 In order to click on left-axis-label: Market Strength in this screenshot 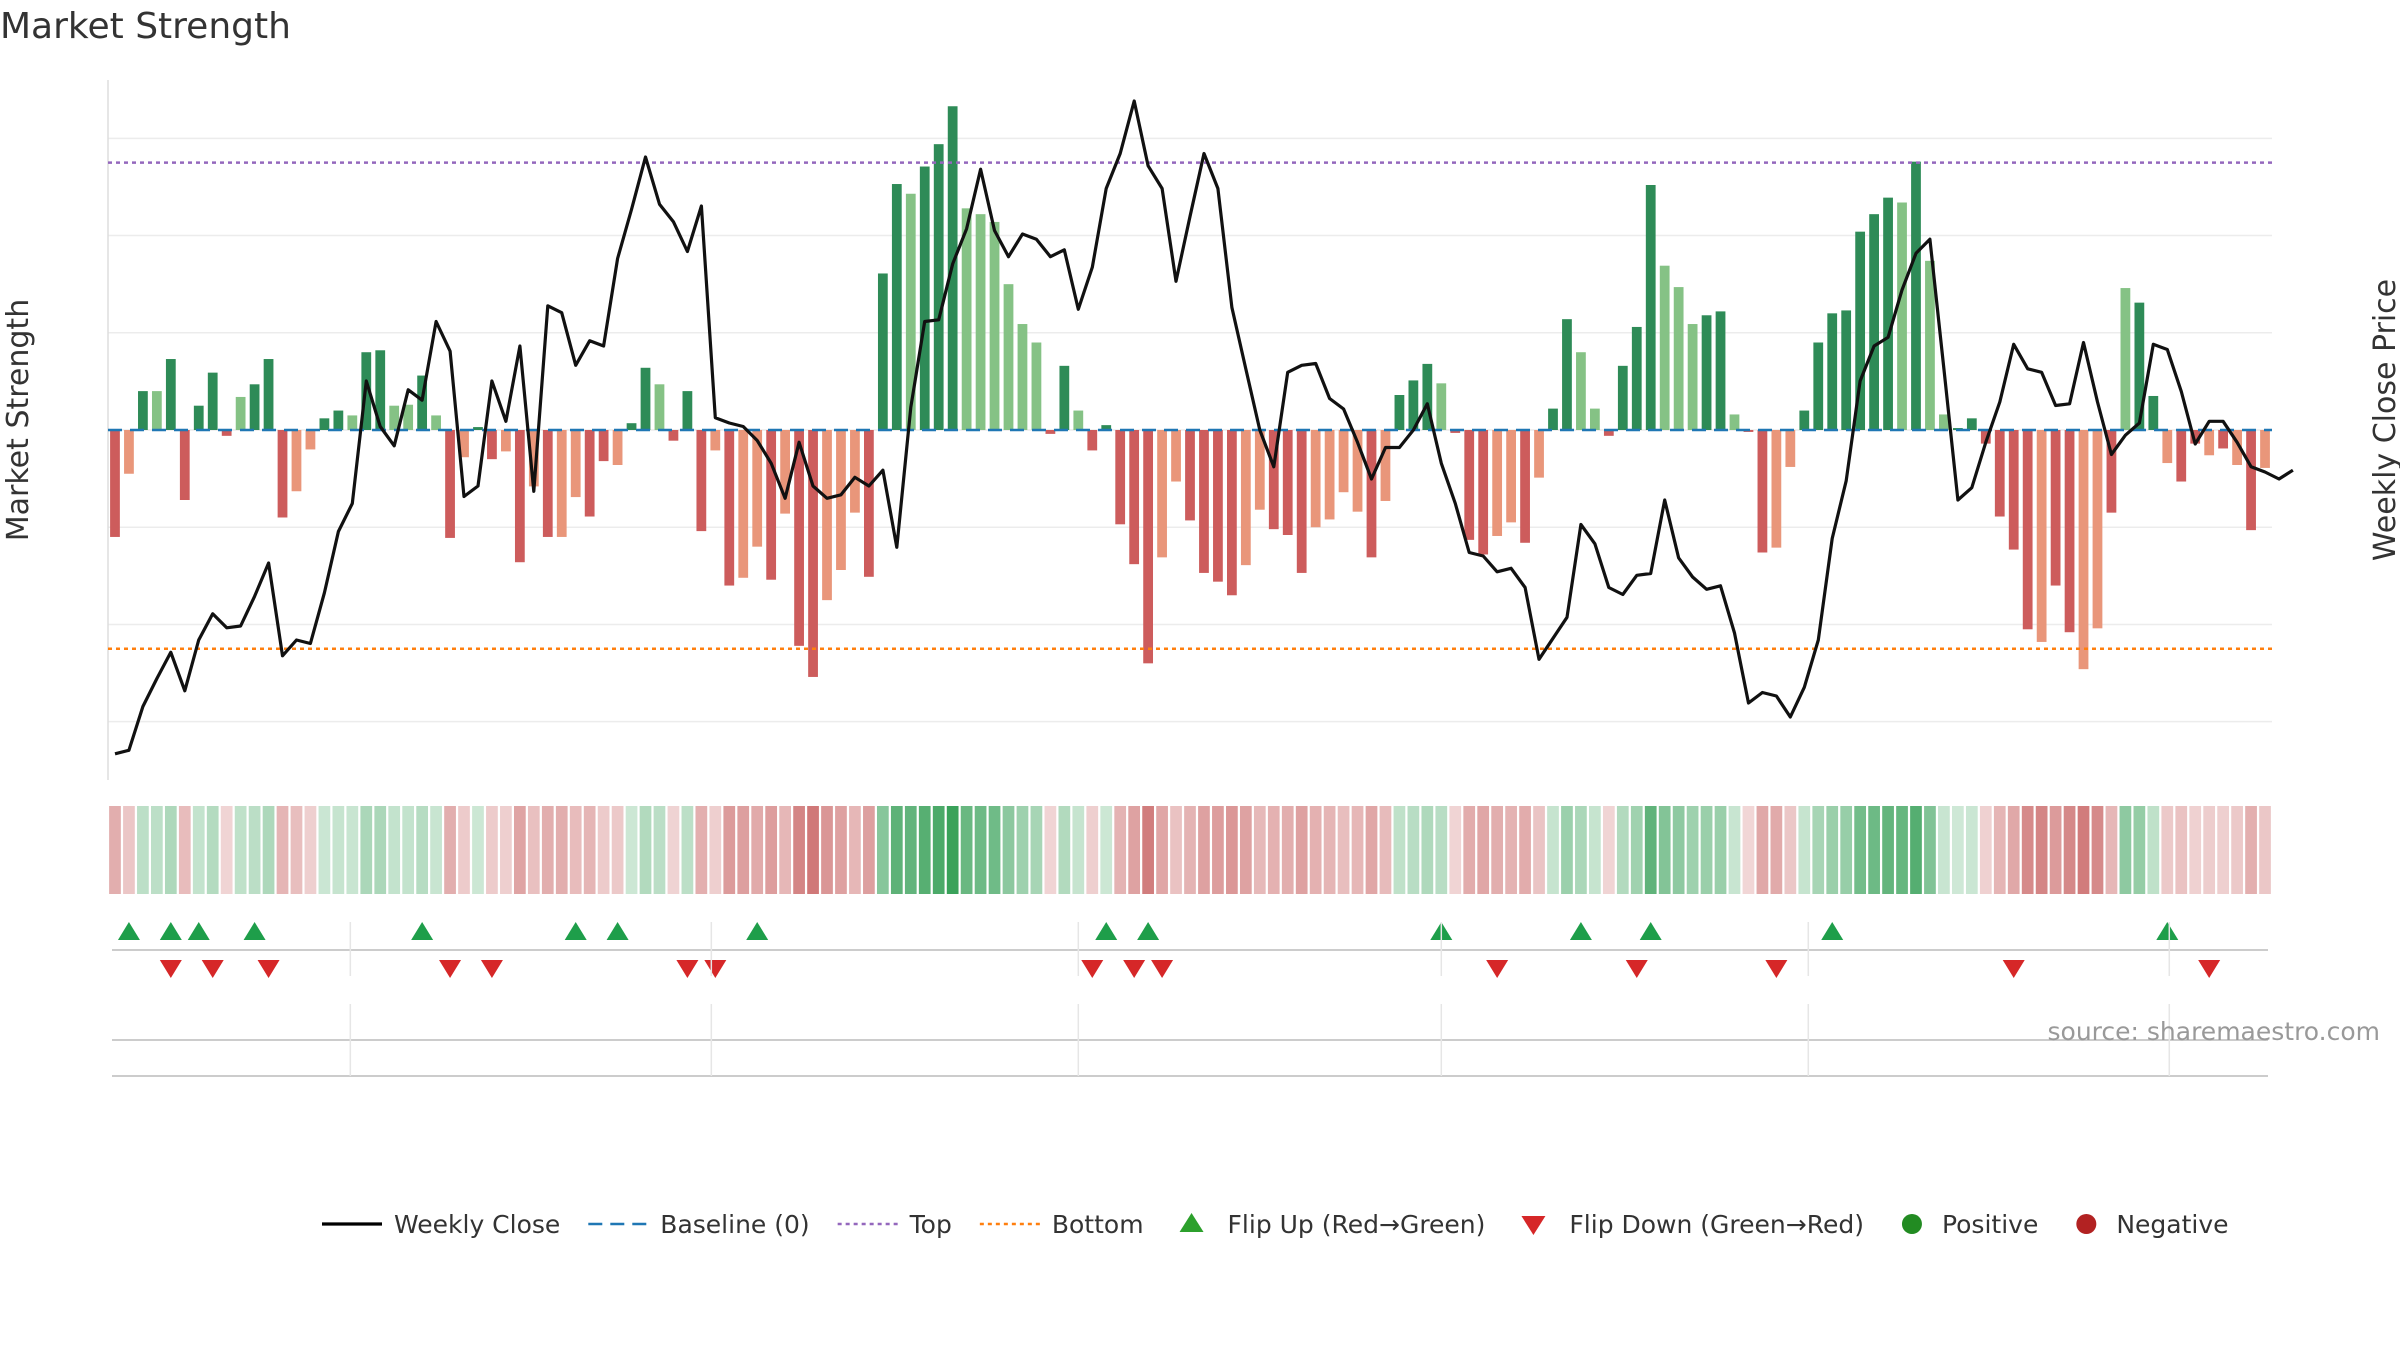, I will do `click(18, 420)`.